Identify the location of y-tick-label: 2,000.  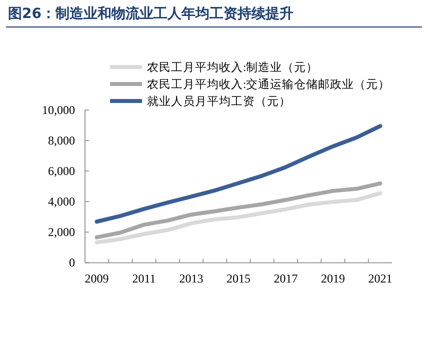
(61, 232).